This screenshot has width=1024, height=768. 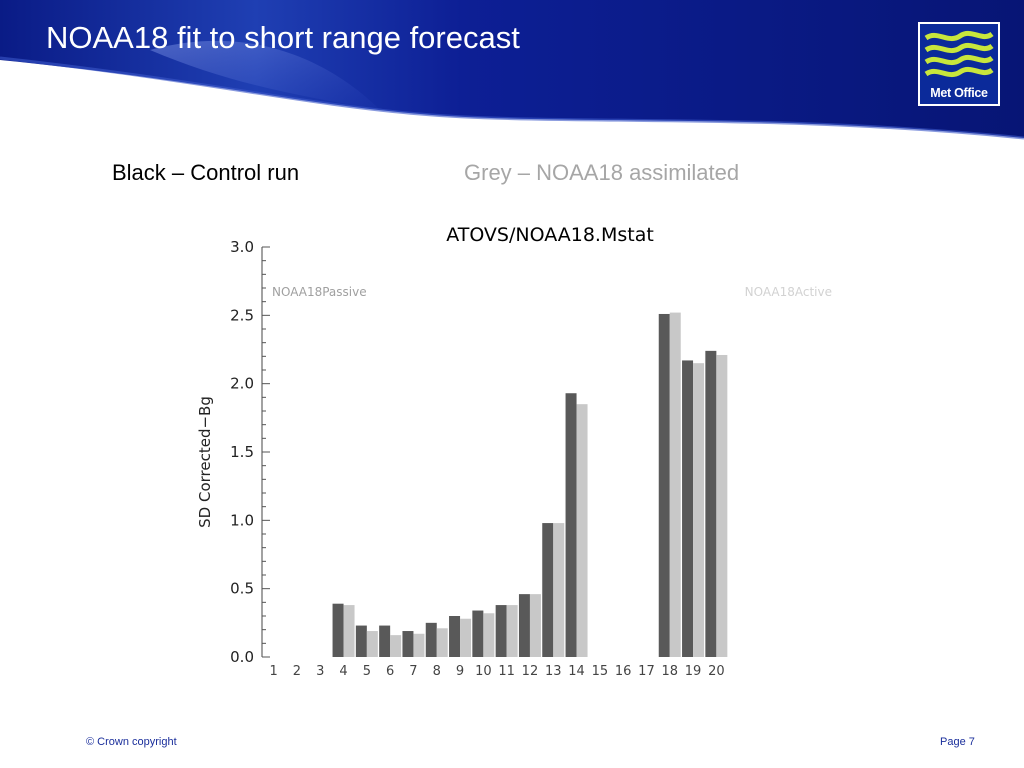 I want to click on x-tick-label: 18, so click(x=669, y=671).